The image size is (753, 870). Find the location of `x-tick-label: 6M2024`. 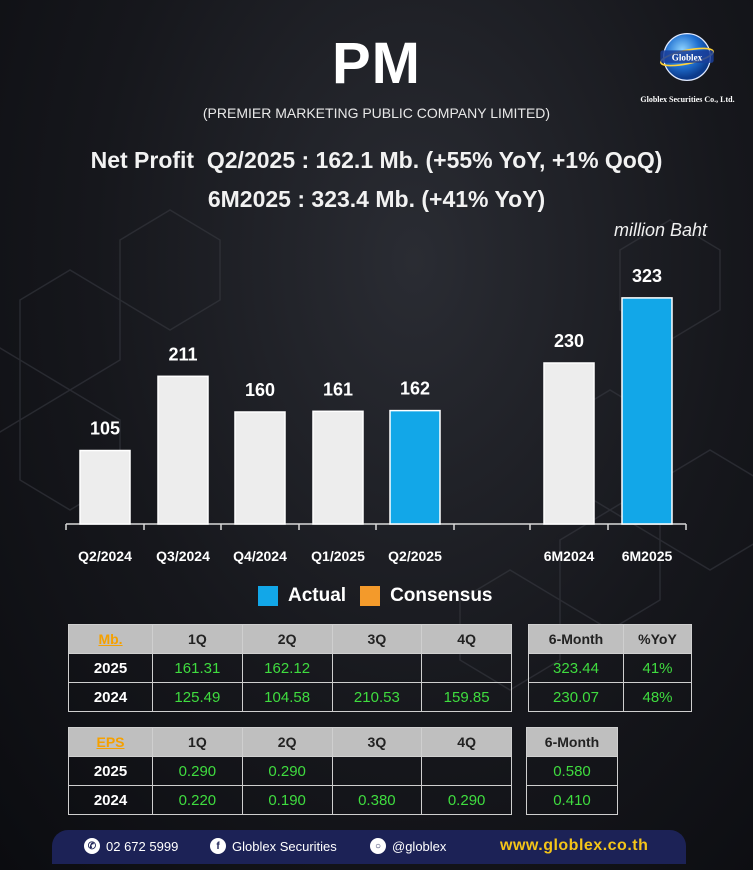

x-tick-label: 6M2024 is located at coordinates (569, 556).